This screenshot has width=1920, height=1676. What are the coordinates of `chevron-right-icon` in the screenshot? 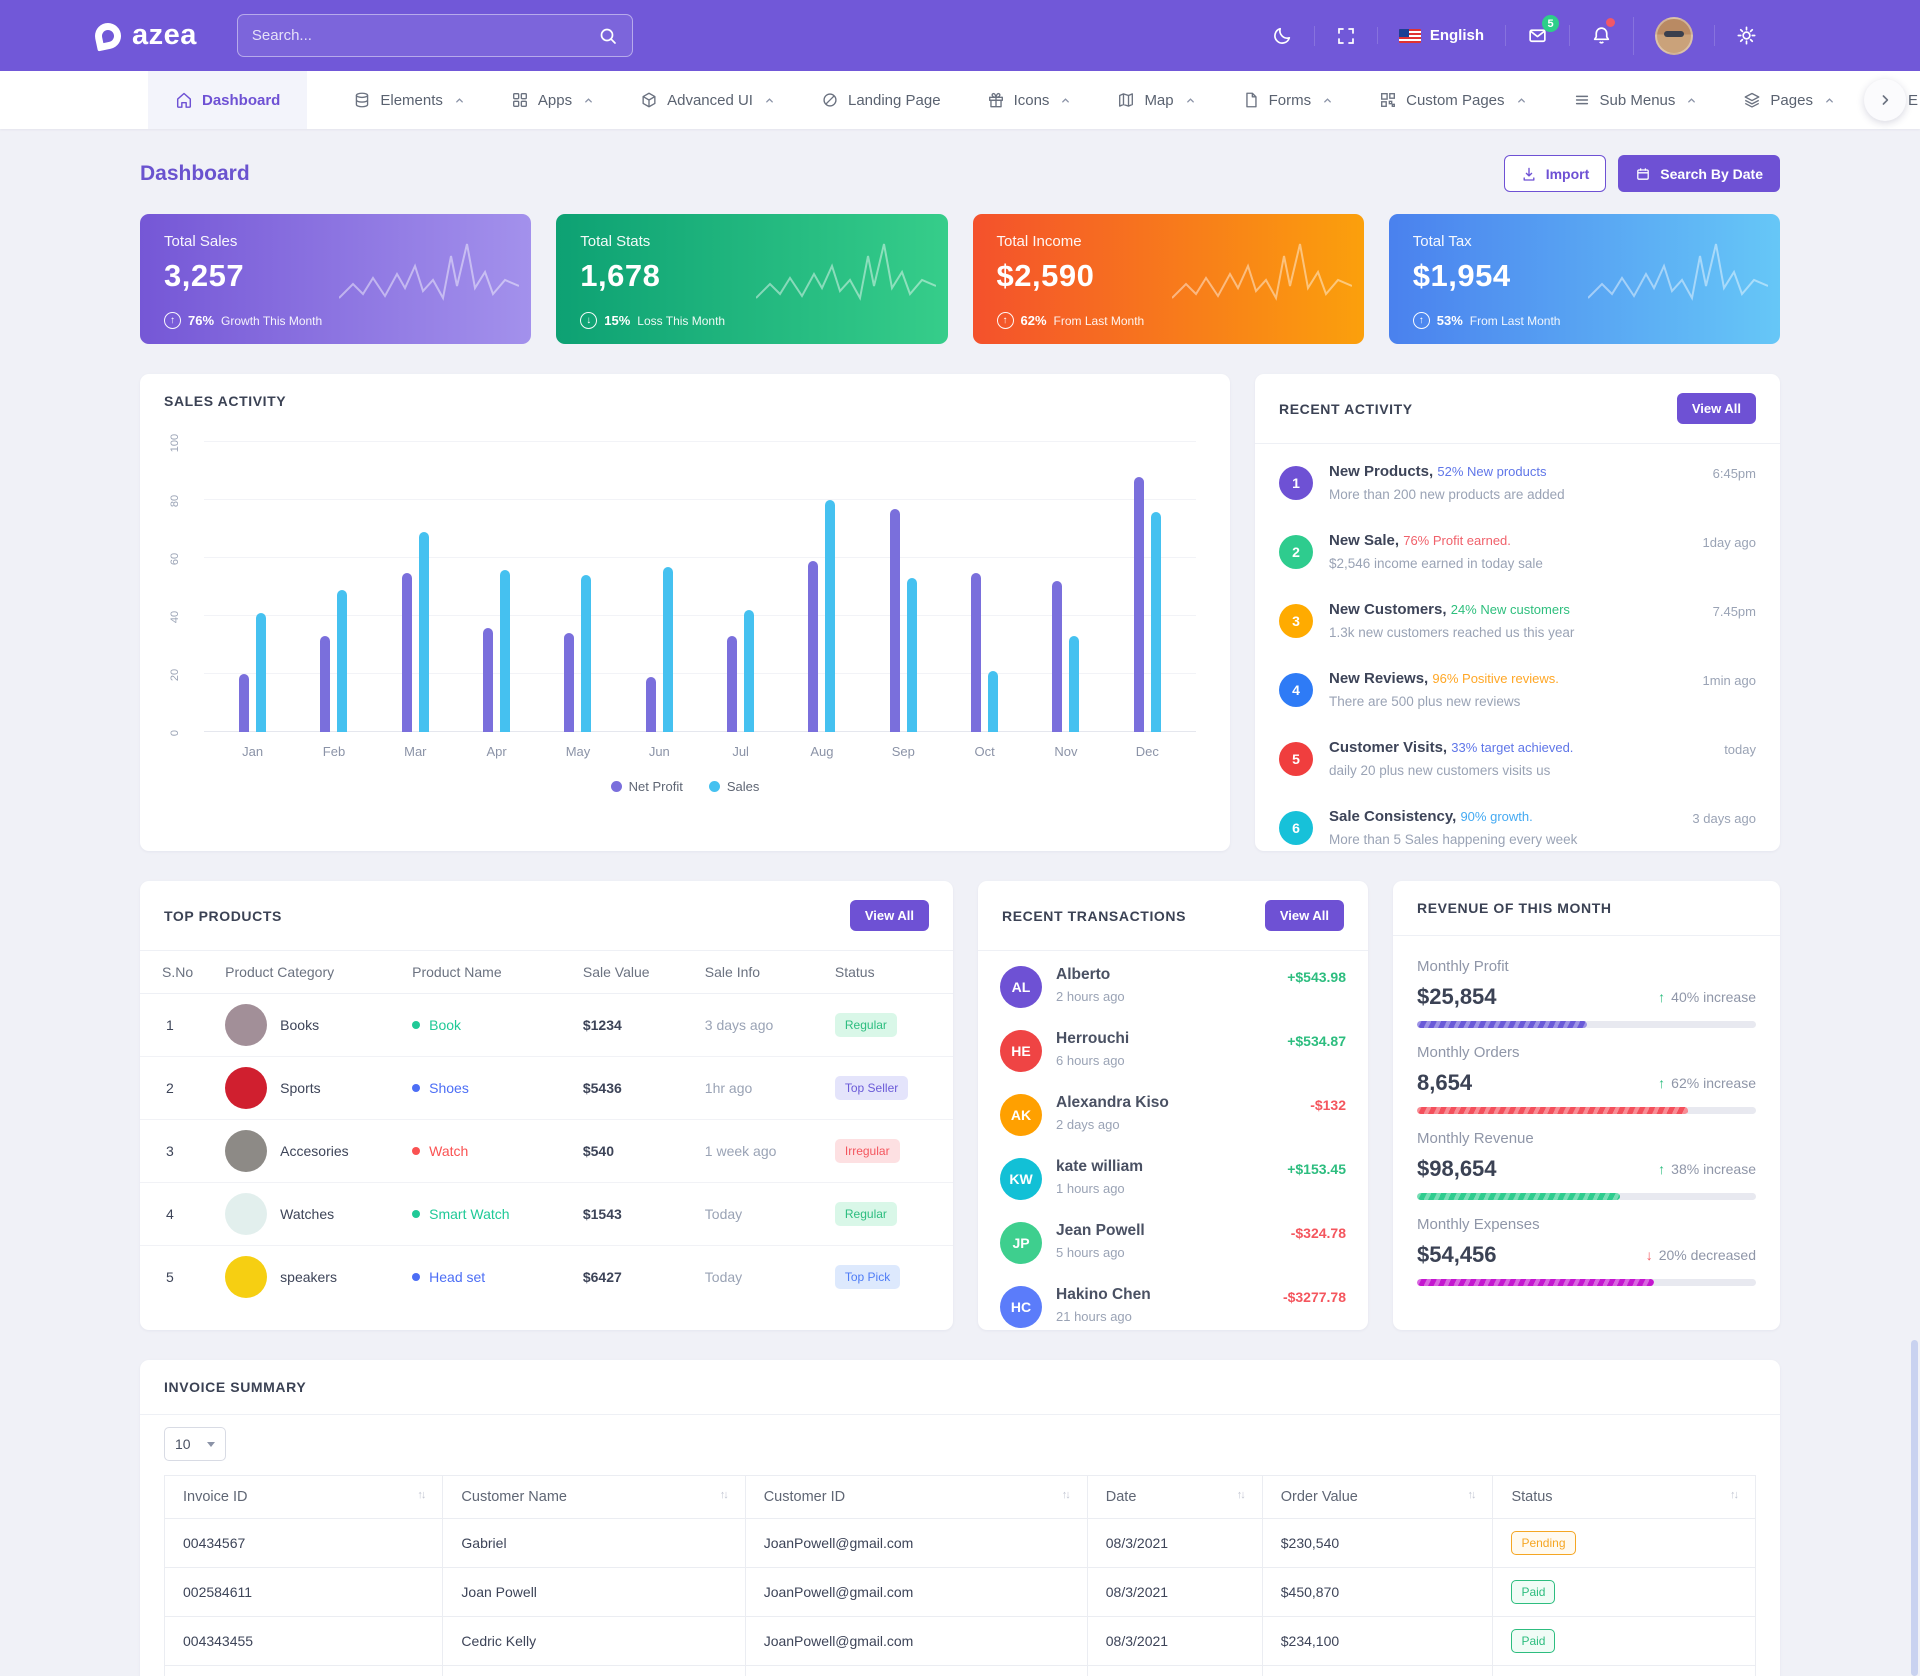 It's located at (1885, 100).